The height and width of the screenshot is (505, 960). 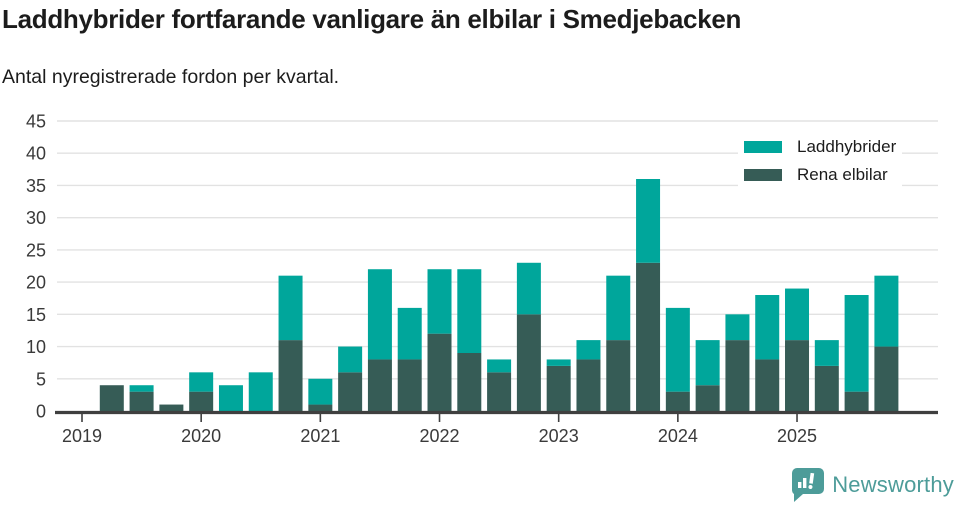 What do you see at coordinates (36, 218) in the screenshot?
I see `y-tick-label-30: 30` at bounding box center [36, 218].